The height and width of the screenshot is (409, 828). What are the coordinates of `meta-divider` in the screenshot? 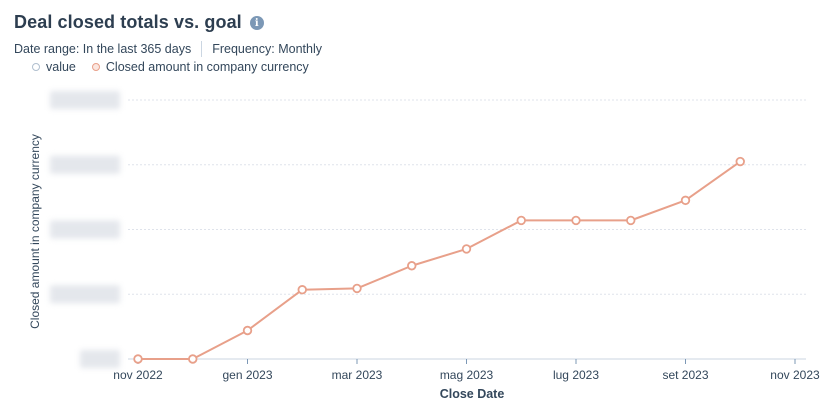 It's located at (202, 49).